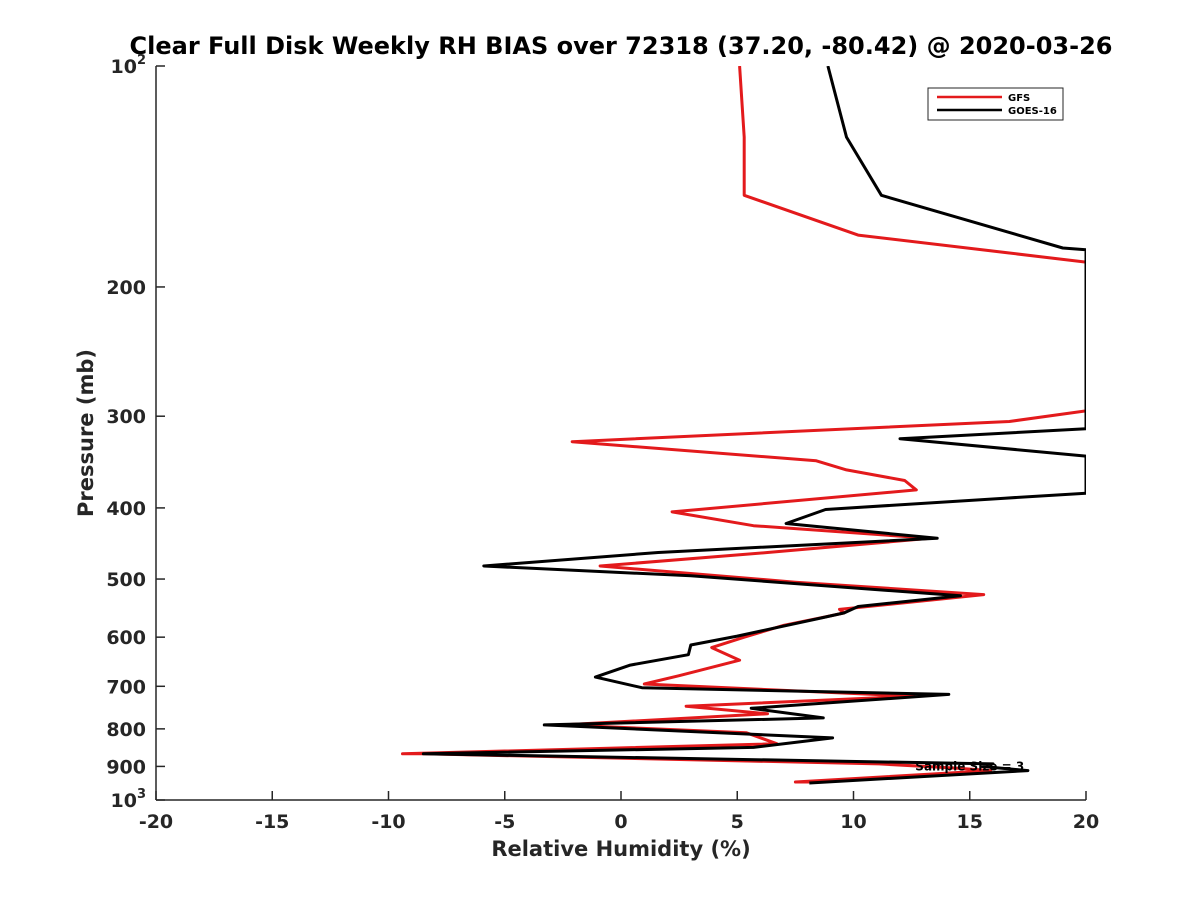  Describe the element at coordinates (272, 822) in the screenshot. I see `x-tick-label: -15` at that location.